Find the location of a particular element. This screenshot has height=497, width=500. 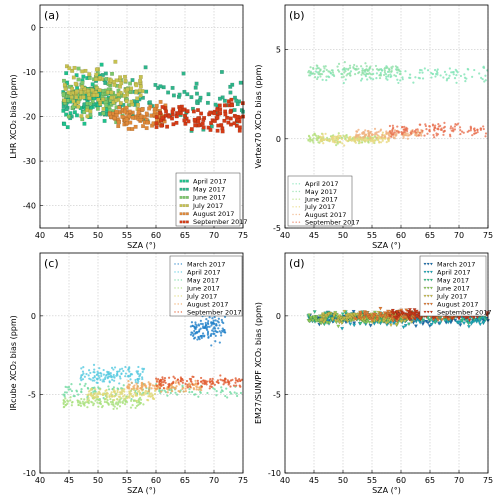

x-tick-label: 60 is located at coordinates (401, 480).